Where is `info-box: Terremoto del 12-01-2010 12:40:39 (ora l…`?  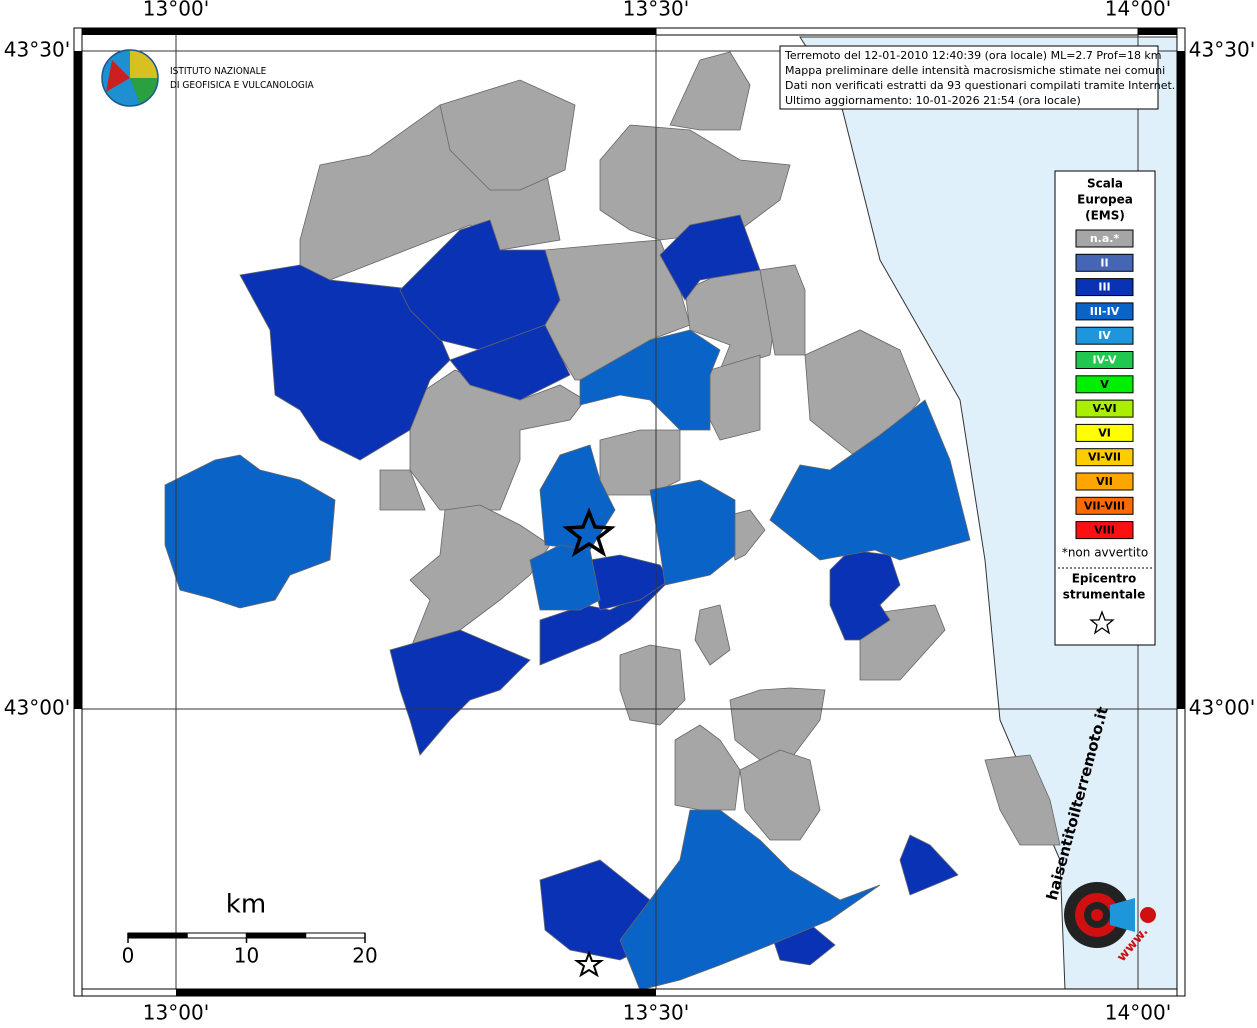
info-box: Terremoto del 12-01-2010 12:40:39 (ora l… is located at coordinates (977, 77).